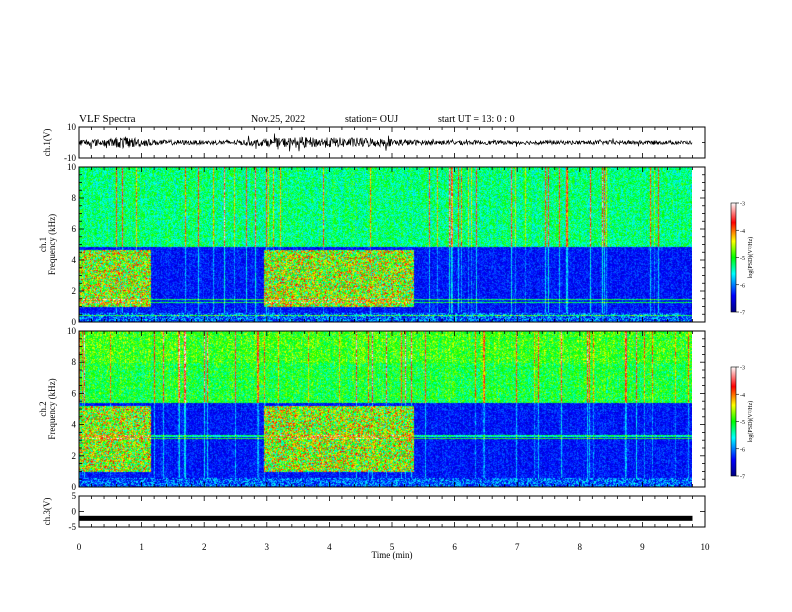  I want to click on spectrogram-1-y-label: Frequency (kHz), so click(52, 244).